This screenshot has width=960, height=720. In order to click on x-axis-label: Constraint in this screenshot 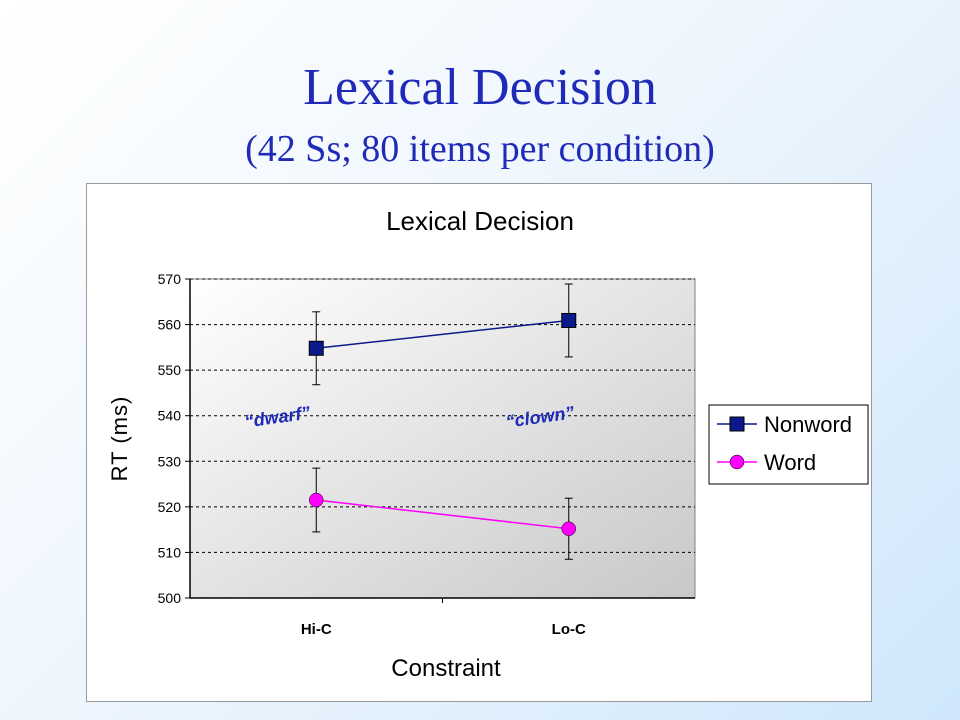, I will do `click(446, 668)`.